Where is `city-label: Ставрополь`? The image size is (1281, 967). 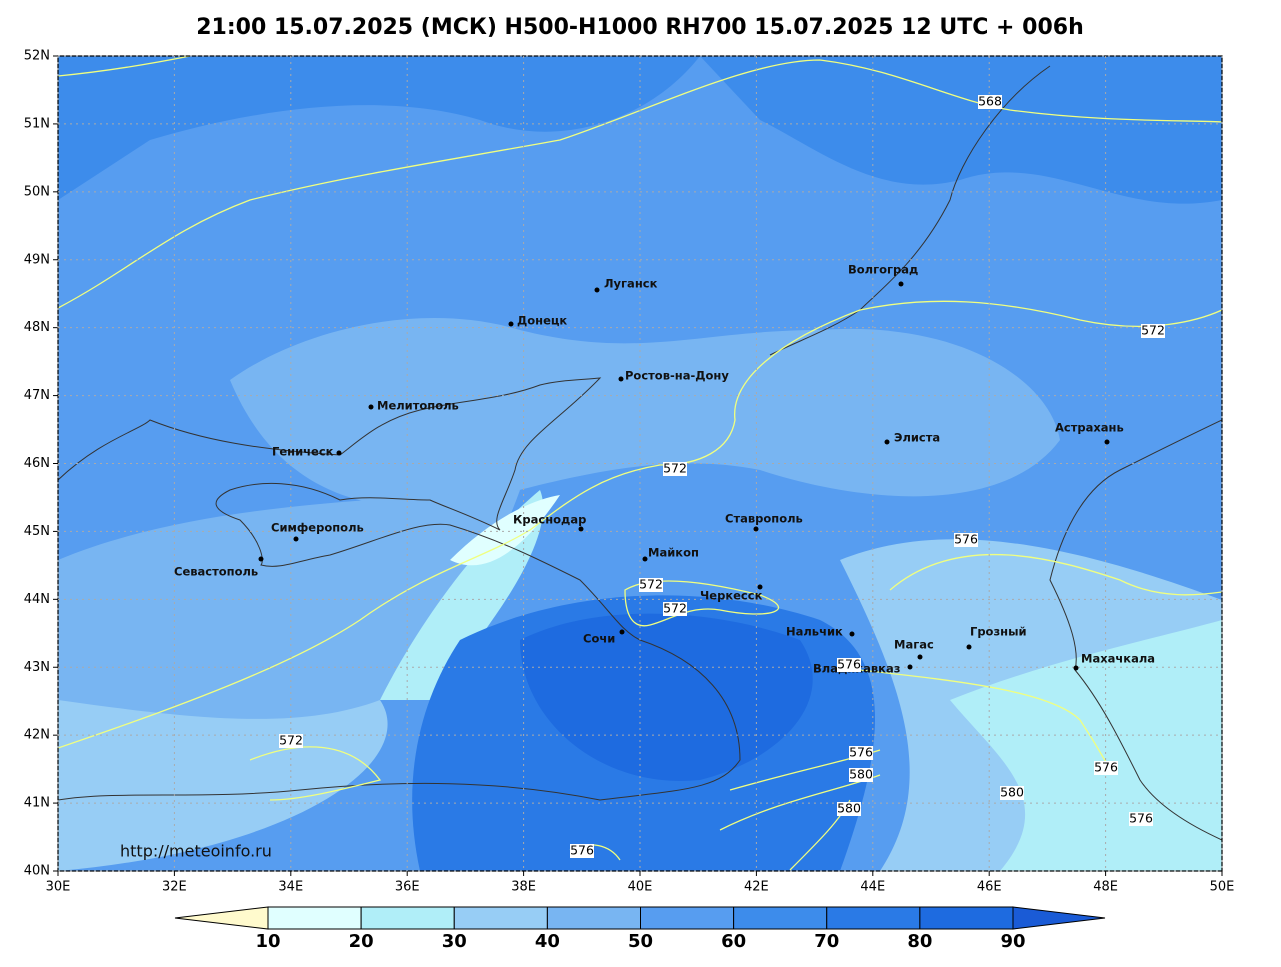
city-label: Ставрополь is located at coordinates (764, 519).